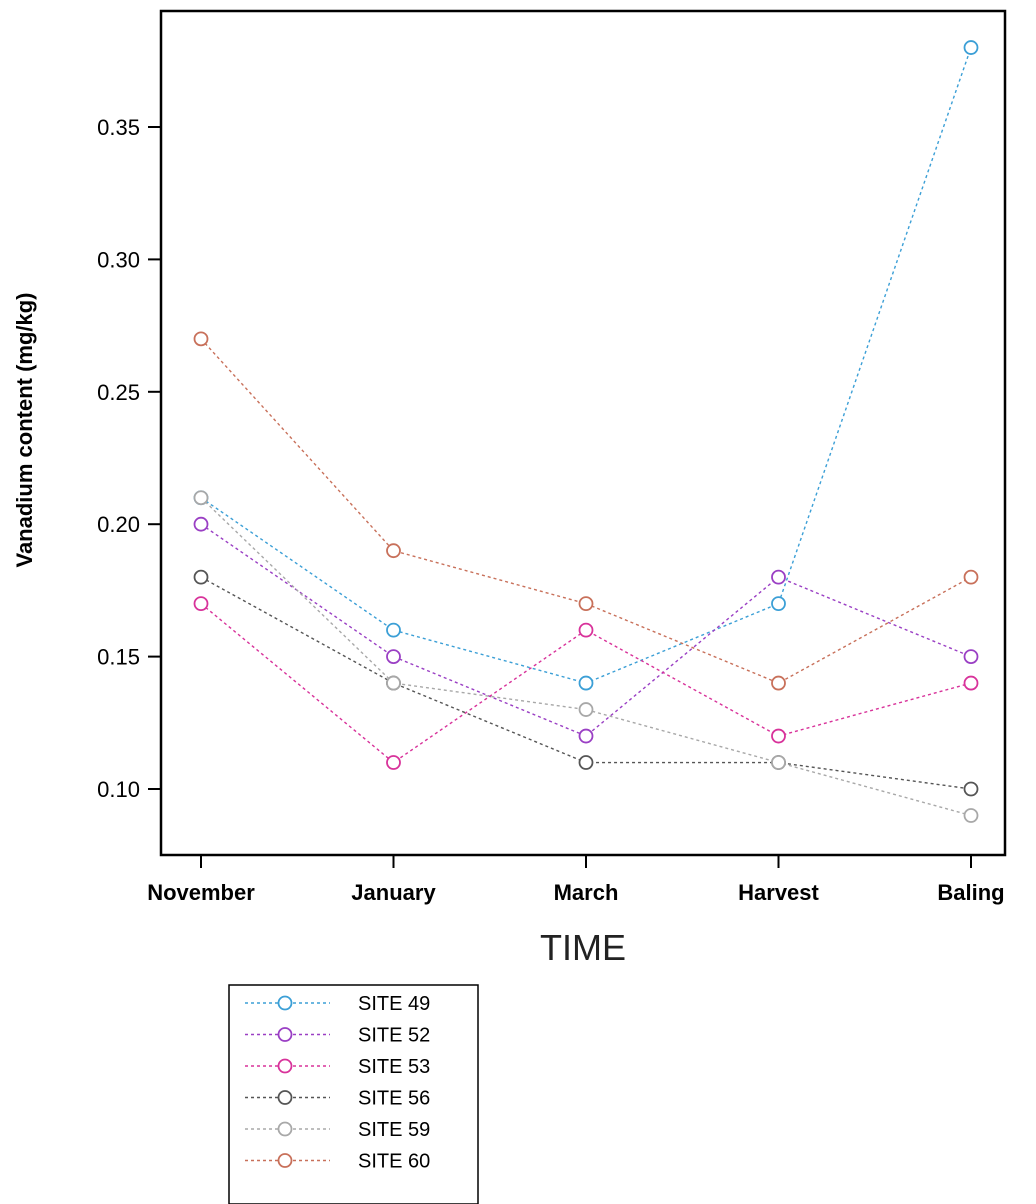  What do you see at coordinates (583, 947) in the screenshot?
I see `x-axis-label: TIME` at bounding box center [583, 947].